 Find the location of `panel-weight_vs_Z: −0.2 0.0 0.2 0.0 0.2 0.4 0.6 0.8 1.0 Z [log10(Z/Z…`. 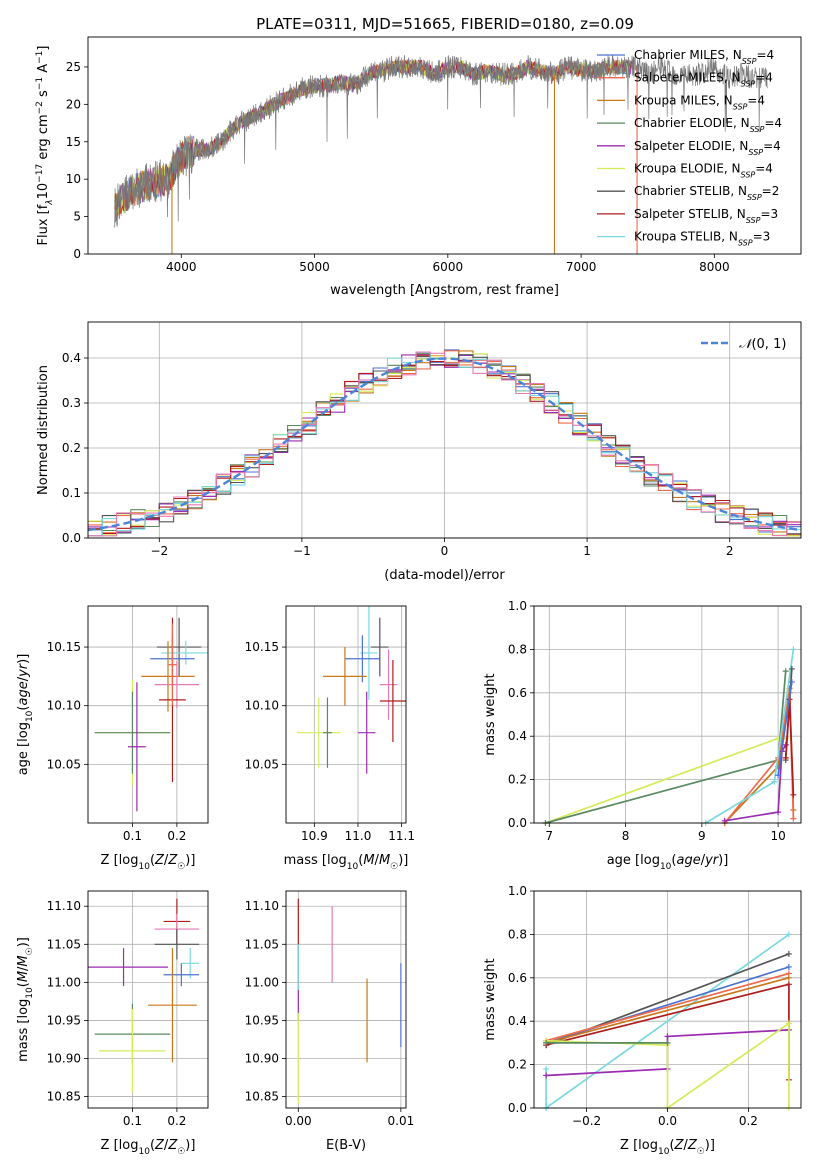

panel-weight_vs_Z: −0.2 0.0 0.2 0.0 0.2 0.4 0.6 0.8 1.0 Z [log10(Z/Z… is located at coordinates (642, 1020).